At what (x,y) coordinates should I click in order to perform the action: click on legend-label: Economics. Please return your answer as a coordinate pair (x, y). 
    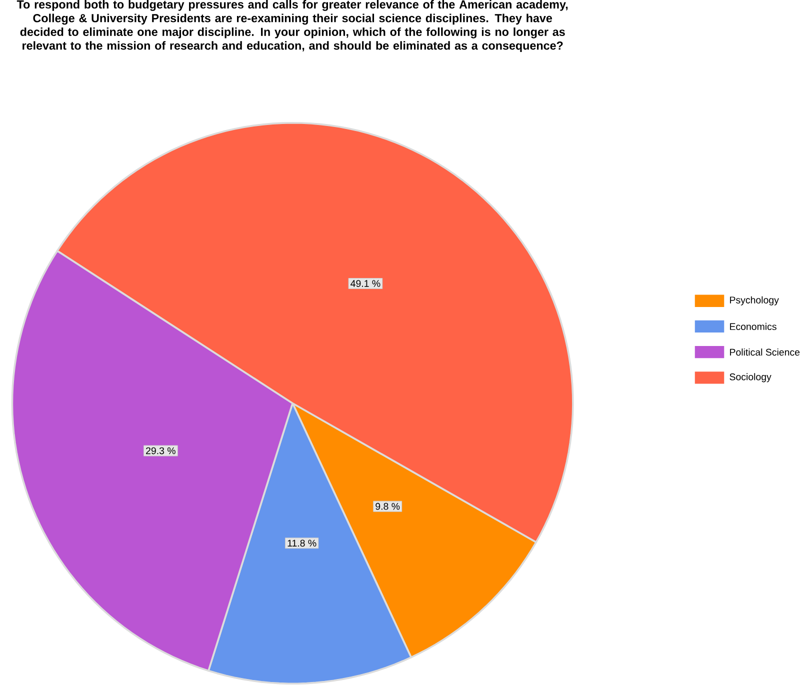
    Looking at the image, I should click on (753, 326).